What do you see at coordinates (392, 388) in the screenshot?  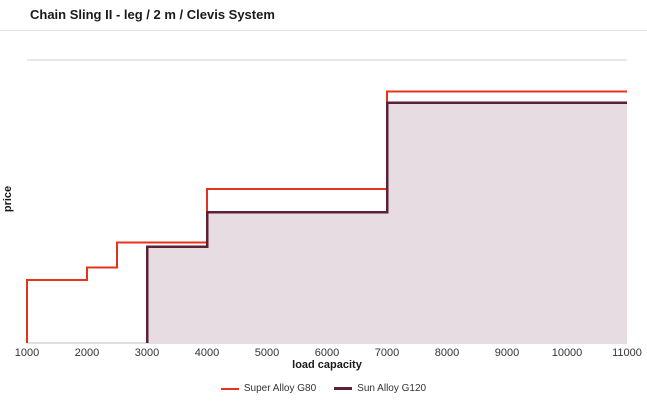 I see `legend-label-sun-alloy-g120: Sun Alloy G120` at bounding box center [392, 388].